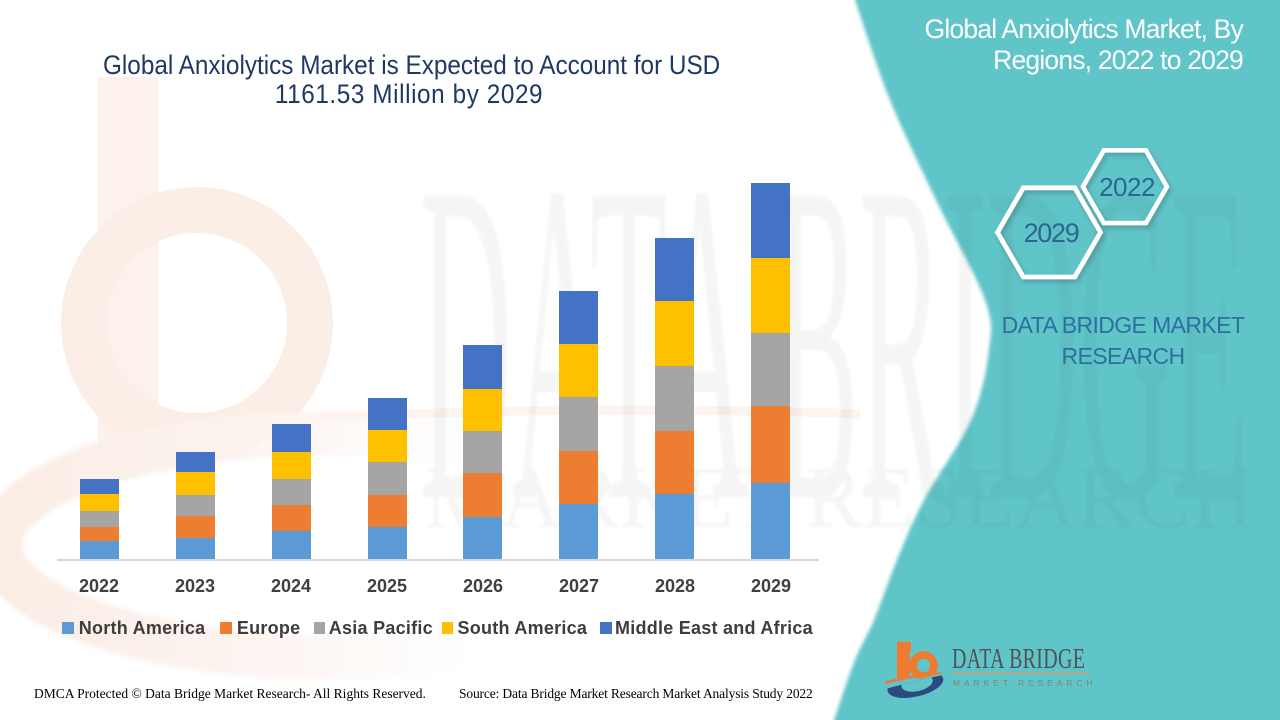 The image size is (1280, 720). I want to click on svg-text: MARKET RESEARCH, so click(838, 498).